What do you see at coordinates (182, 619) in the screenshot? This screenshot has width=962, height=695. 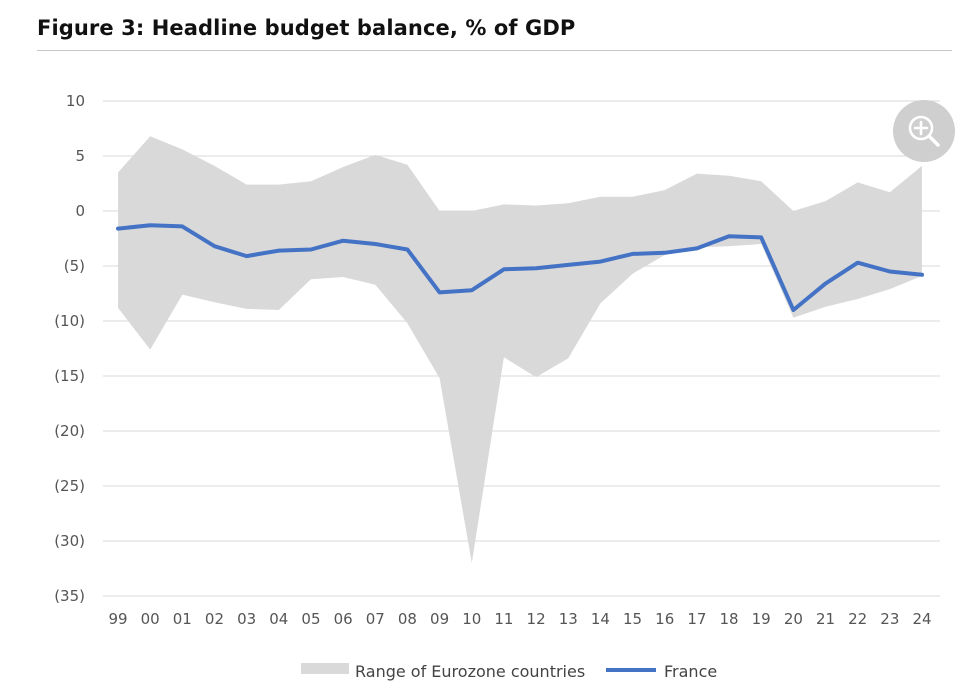 I see `x-tick-label: 01` at bounding box center [182, 619].